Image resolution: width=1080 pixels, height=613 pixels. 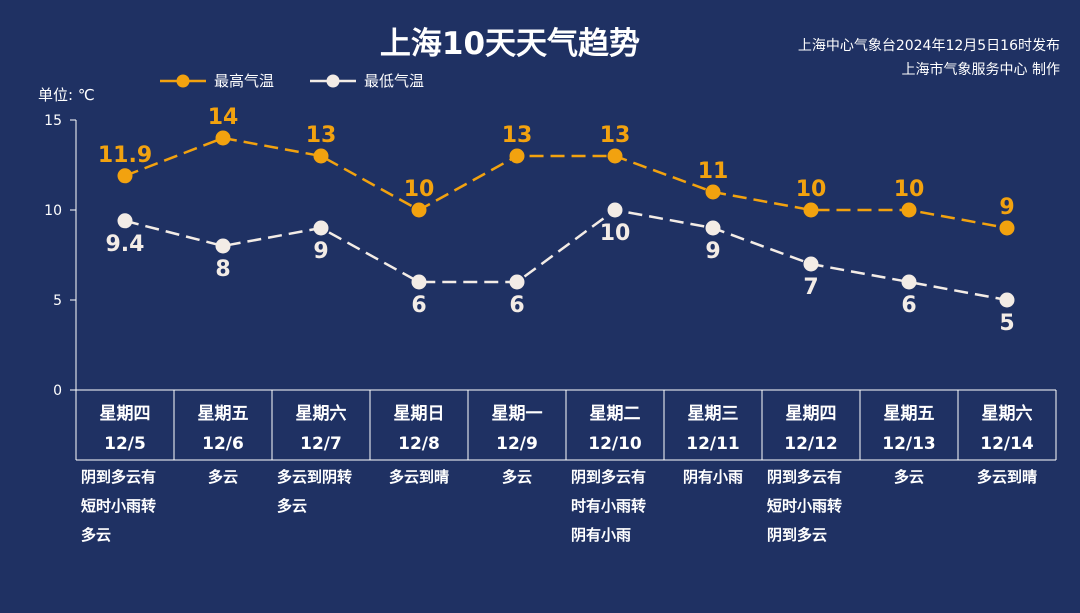 What do you see at coordinates (125, 244) in the screenshot?
I see `data-label-low: 9.4` at bounding box center [125, 244].